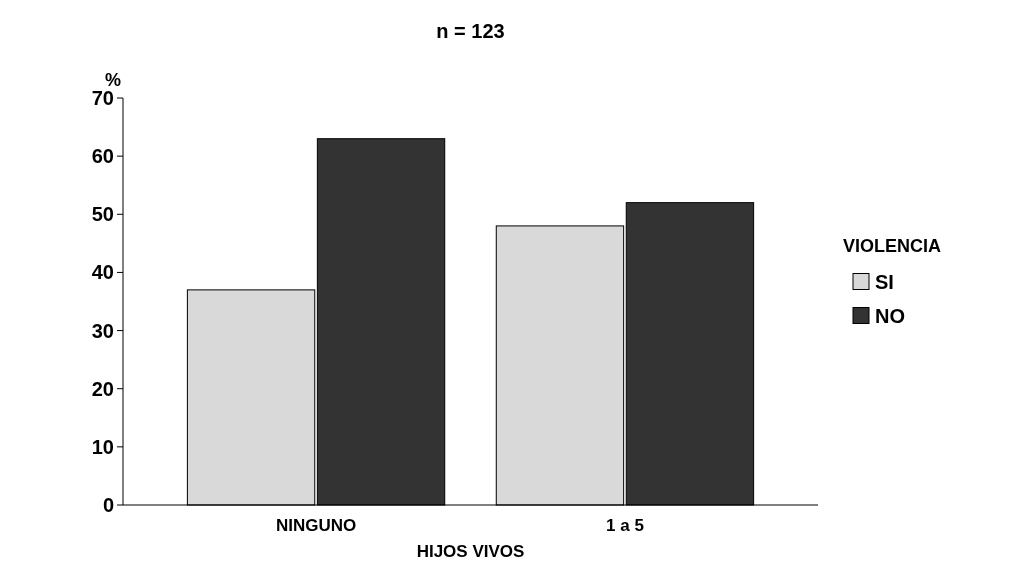 This screenshot has height=588, width=1016. What do you see at coordinates (316, 525) in the screenshot?
I see `x-tick-label: NINGUNO` at bounding box center [316, 525].